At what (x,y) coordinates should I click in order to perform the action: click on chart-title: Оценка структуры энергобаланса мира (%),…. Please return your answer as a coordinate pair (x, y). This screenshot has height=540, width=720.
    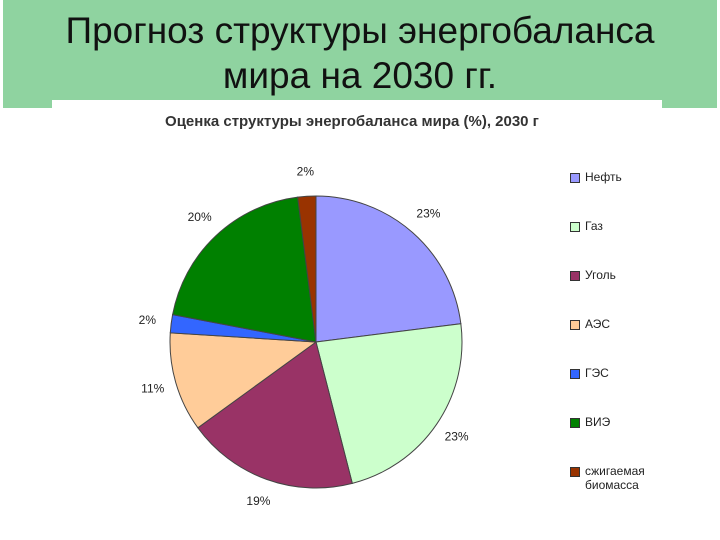
    Looking at the image, I should click on (352, 121).